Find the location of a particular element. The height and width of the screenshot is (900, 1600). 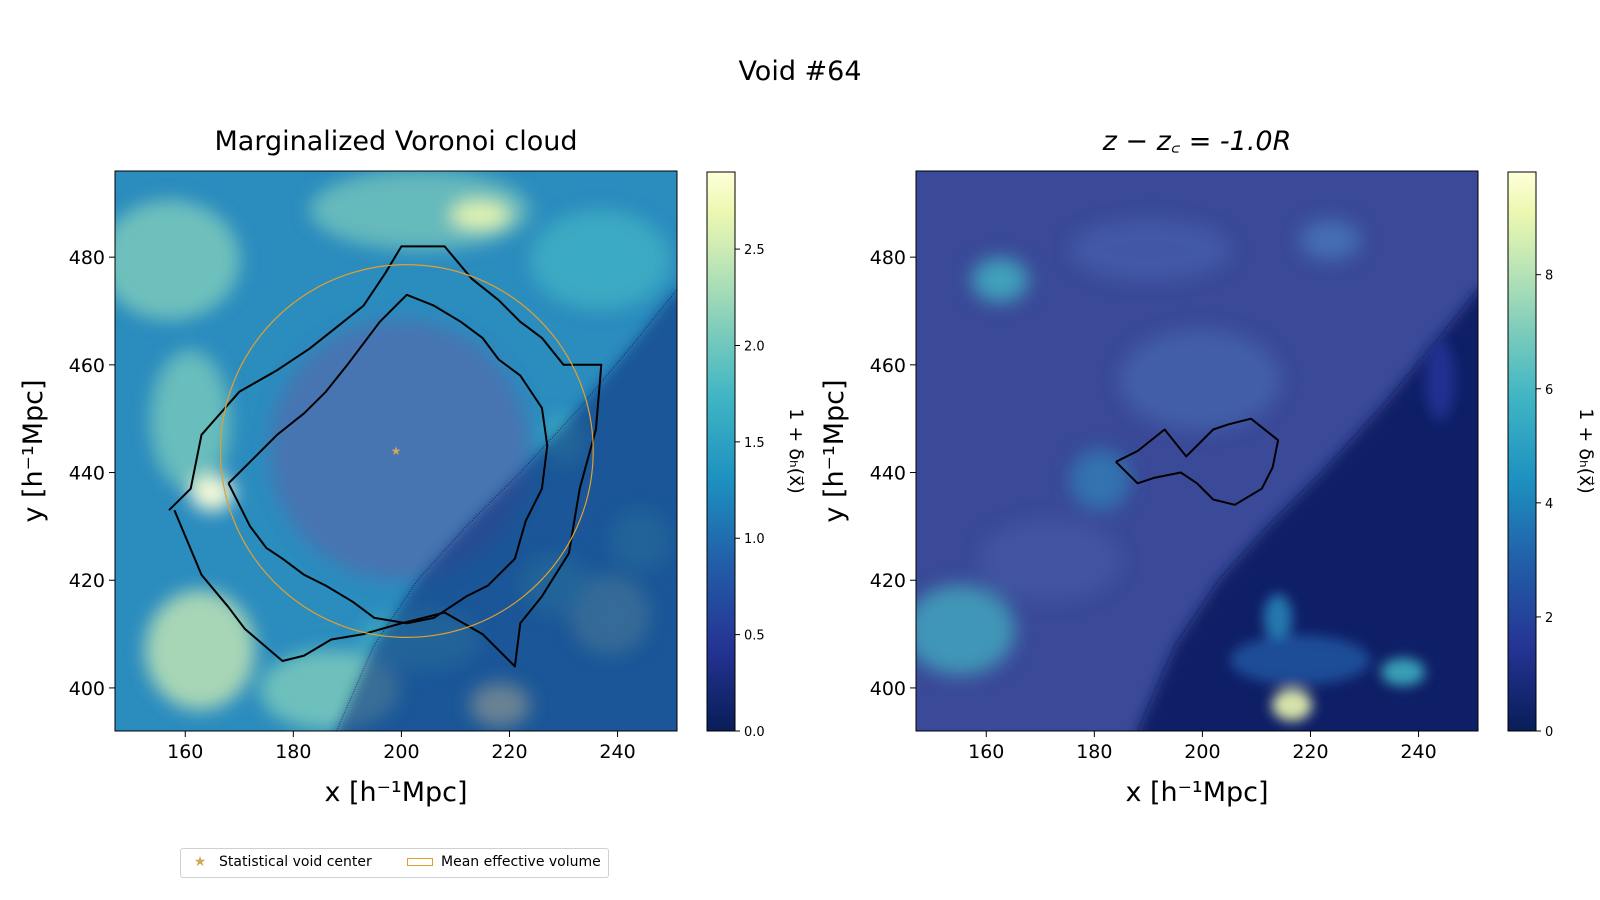

colorbar-tick-label: 2 is located at coordinates (1549, 618).